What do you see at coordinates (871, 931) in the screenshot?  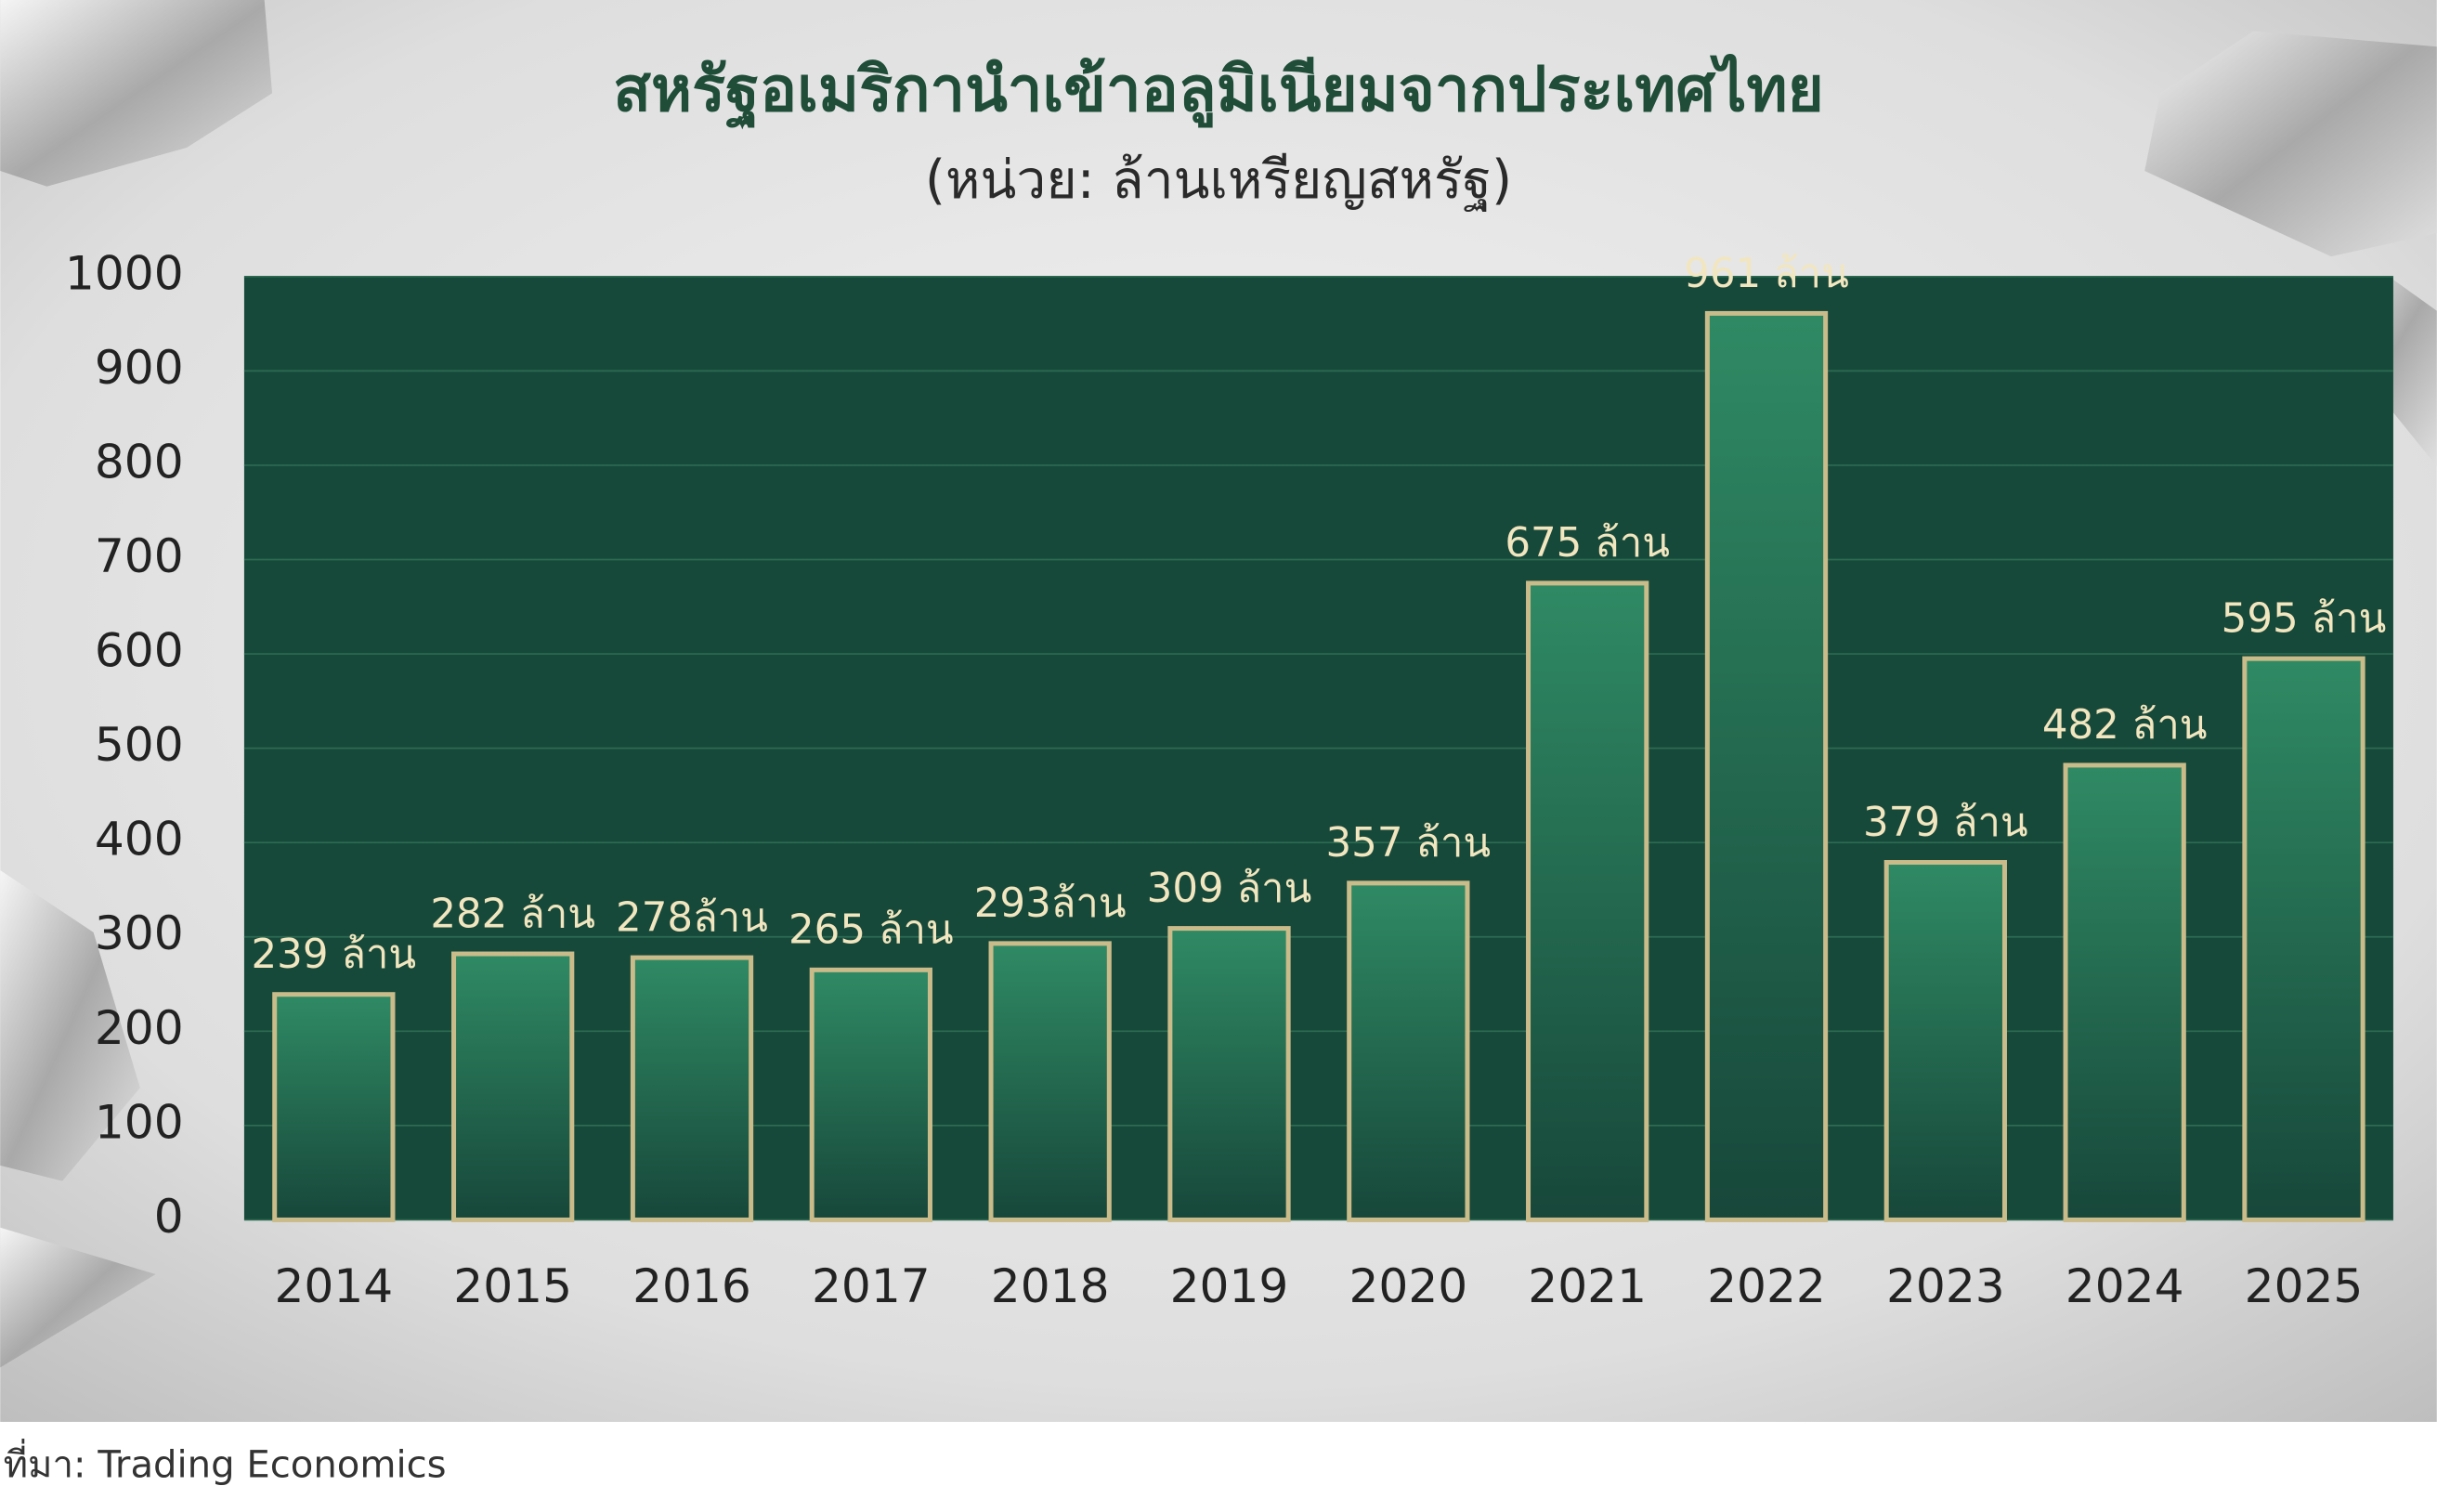 I see `value-label: 265 ล้าน` at bounding box center [871, 931].